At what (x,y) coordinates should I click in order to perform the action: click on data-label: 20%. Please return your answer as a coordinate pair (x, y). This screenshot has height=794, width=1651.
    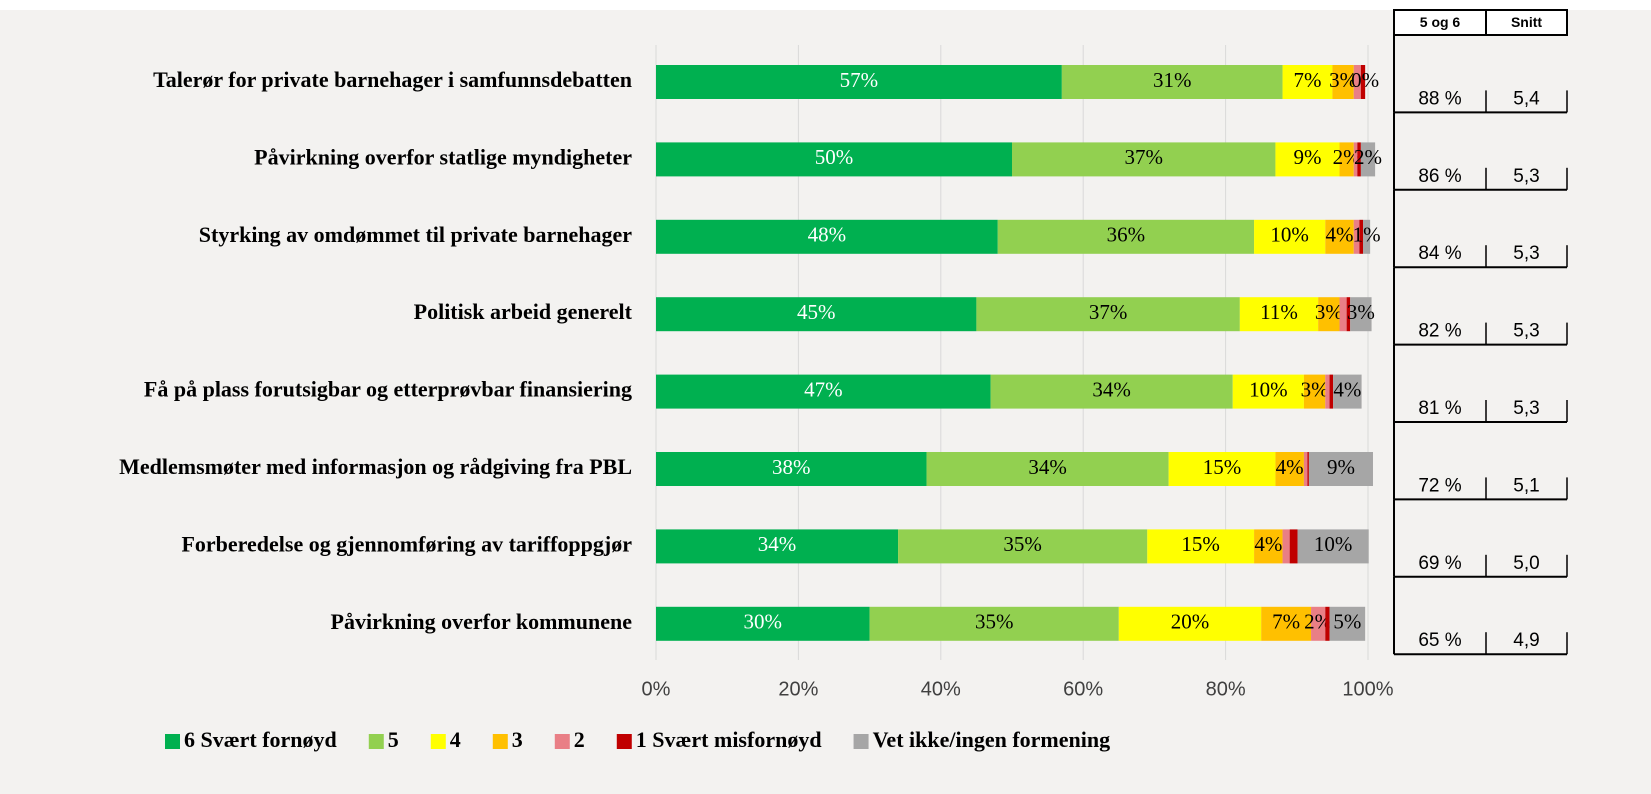
    Looking at the image, I should click on (1190, 622).